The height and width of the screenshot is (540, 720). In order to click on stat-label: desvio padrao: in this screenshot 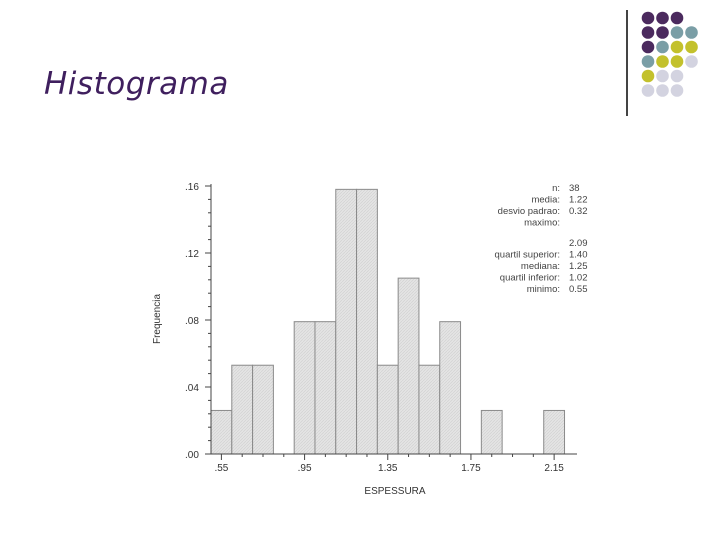, I will do `click(529, 211)`.